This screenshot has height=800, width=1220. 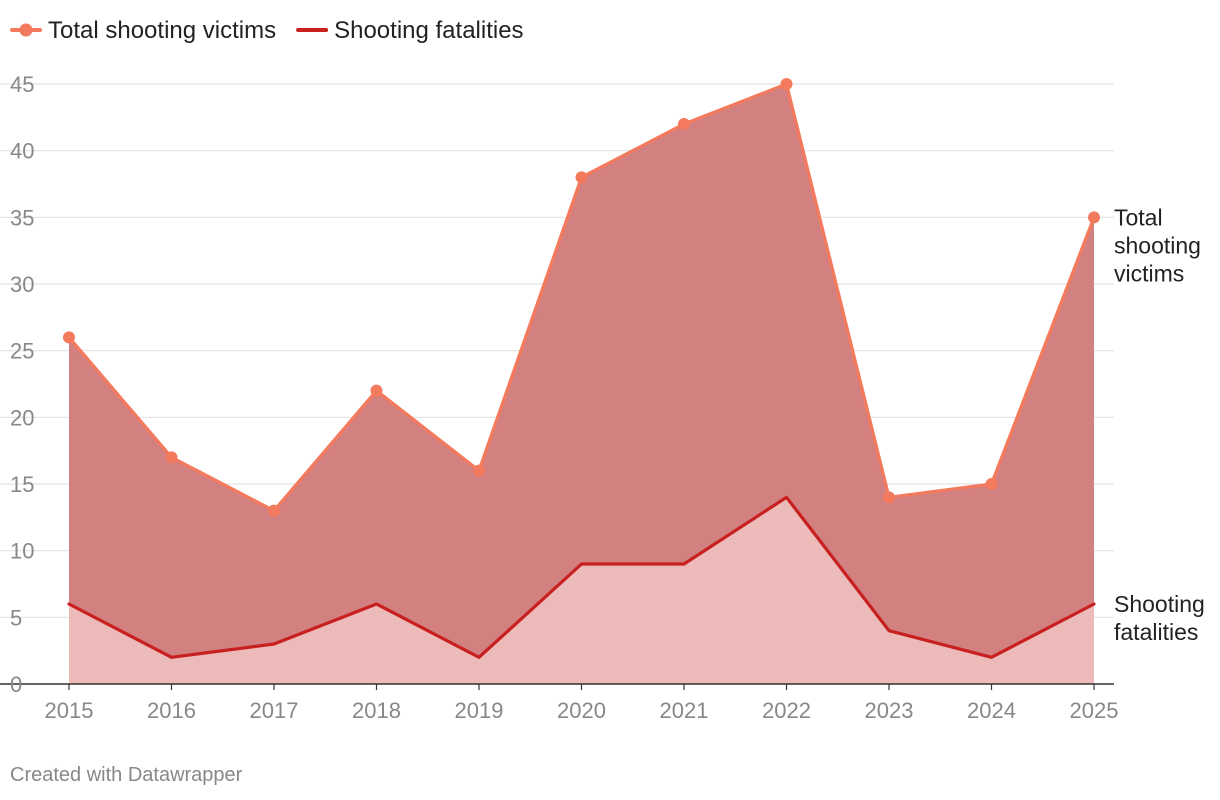 What do you see at coordinates (162, 30) in the screenshot?
I see `legend-label-0: Total shooting victims` at bounding box center [162, 30].